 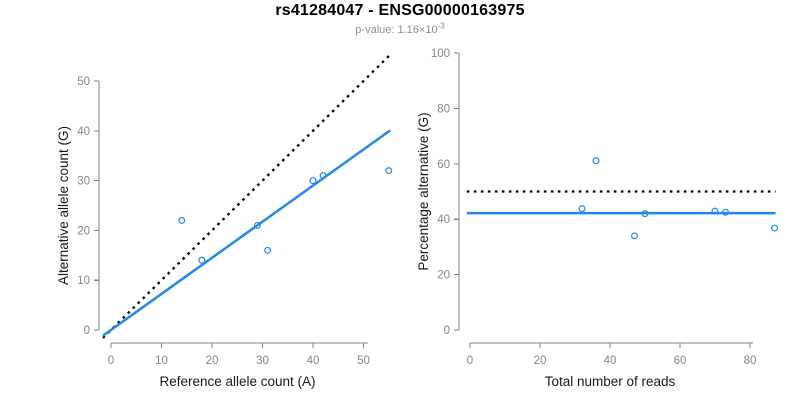 I want to click on p-value-subtitle: p-value: 1.16×10-3, so click(x=400, y=28).